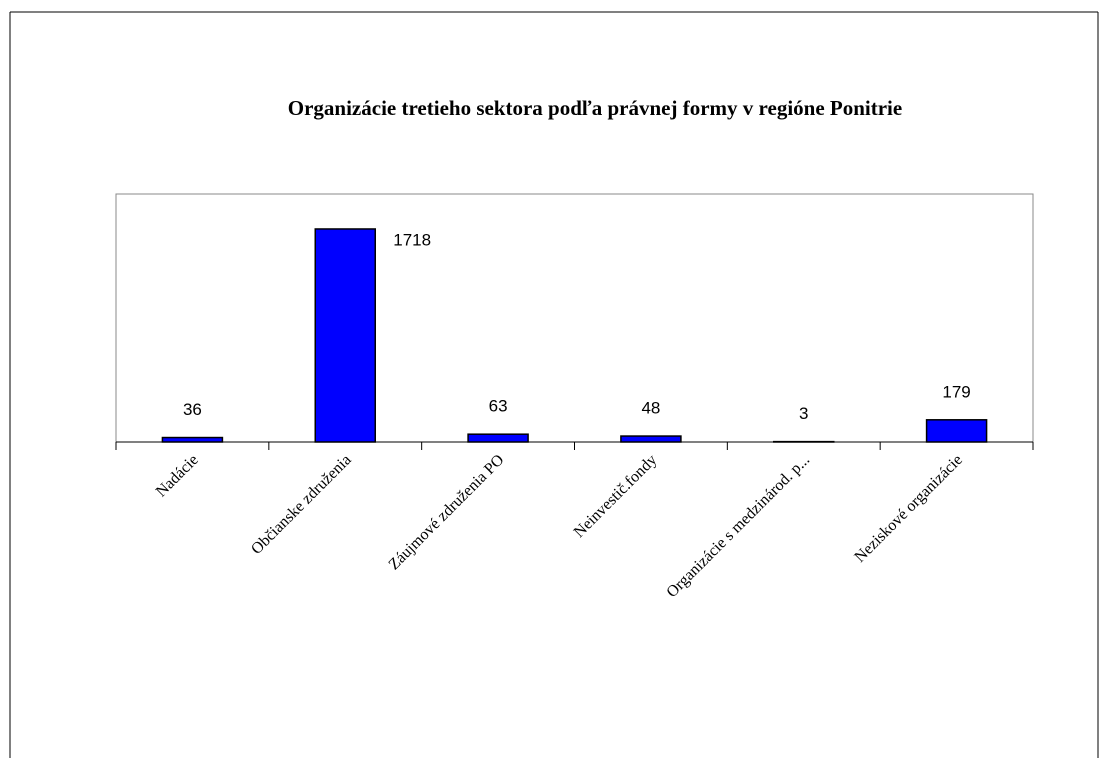 The height and width of the screenshot is (758, 1108). I want to click on data-label: 179, so click(956, 391).